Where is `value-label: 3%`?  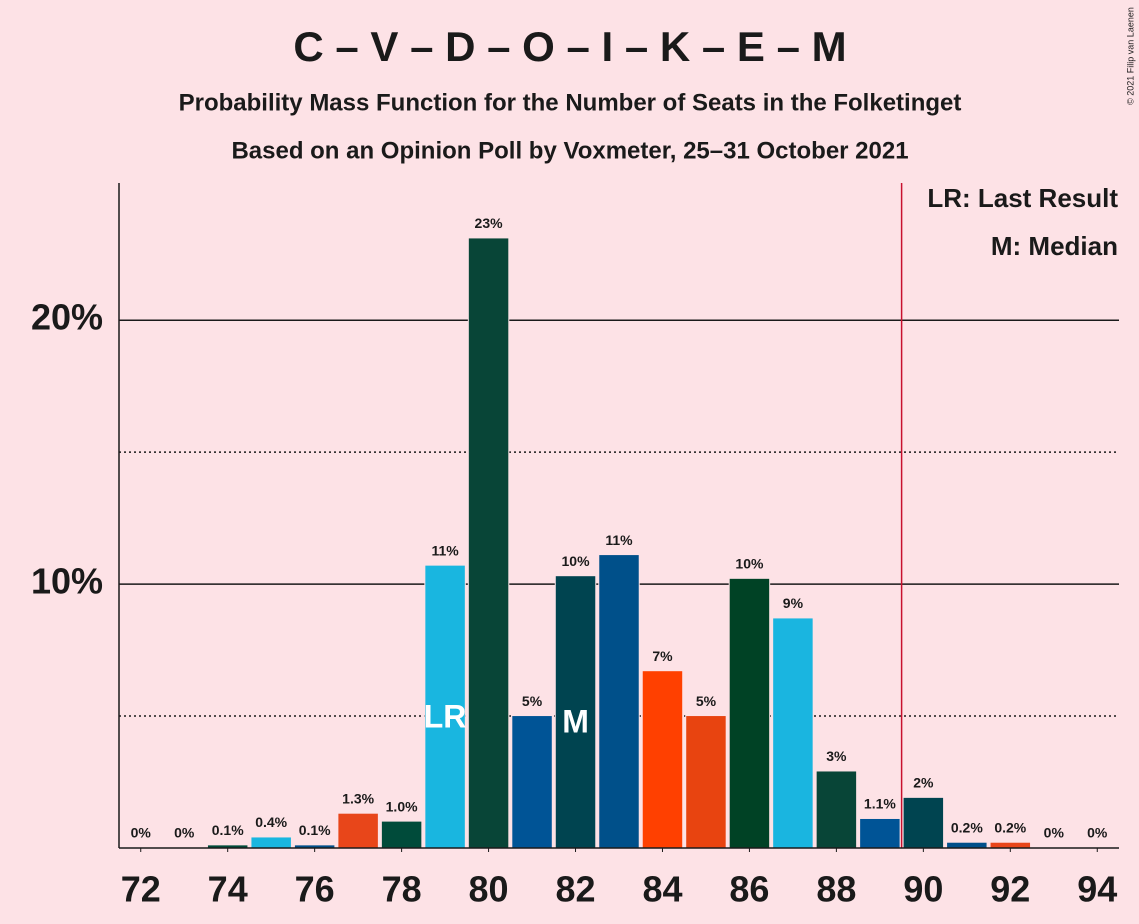
value-label: 3% is located at coordinates (836, 756).